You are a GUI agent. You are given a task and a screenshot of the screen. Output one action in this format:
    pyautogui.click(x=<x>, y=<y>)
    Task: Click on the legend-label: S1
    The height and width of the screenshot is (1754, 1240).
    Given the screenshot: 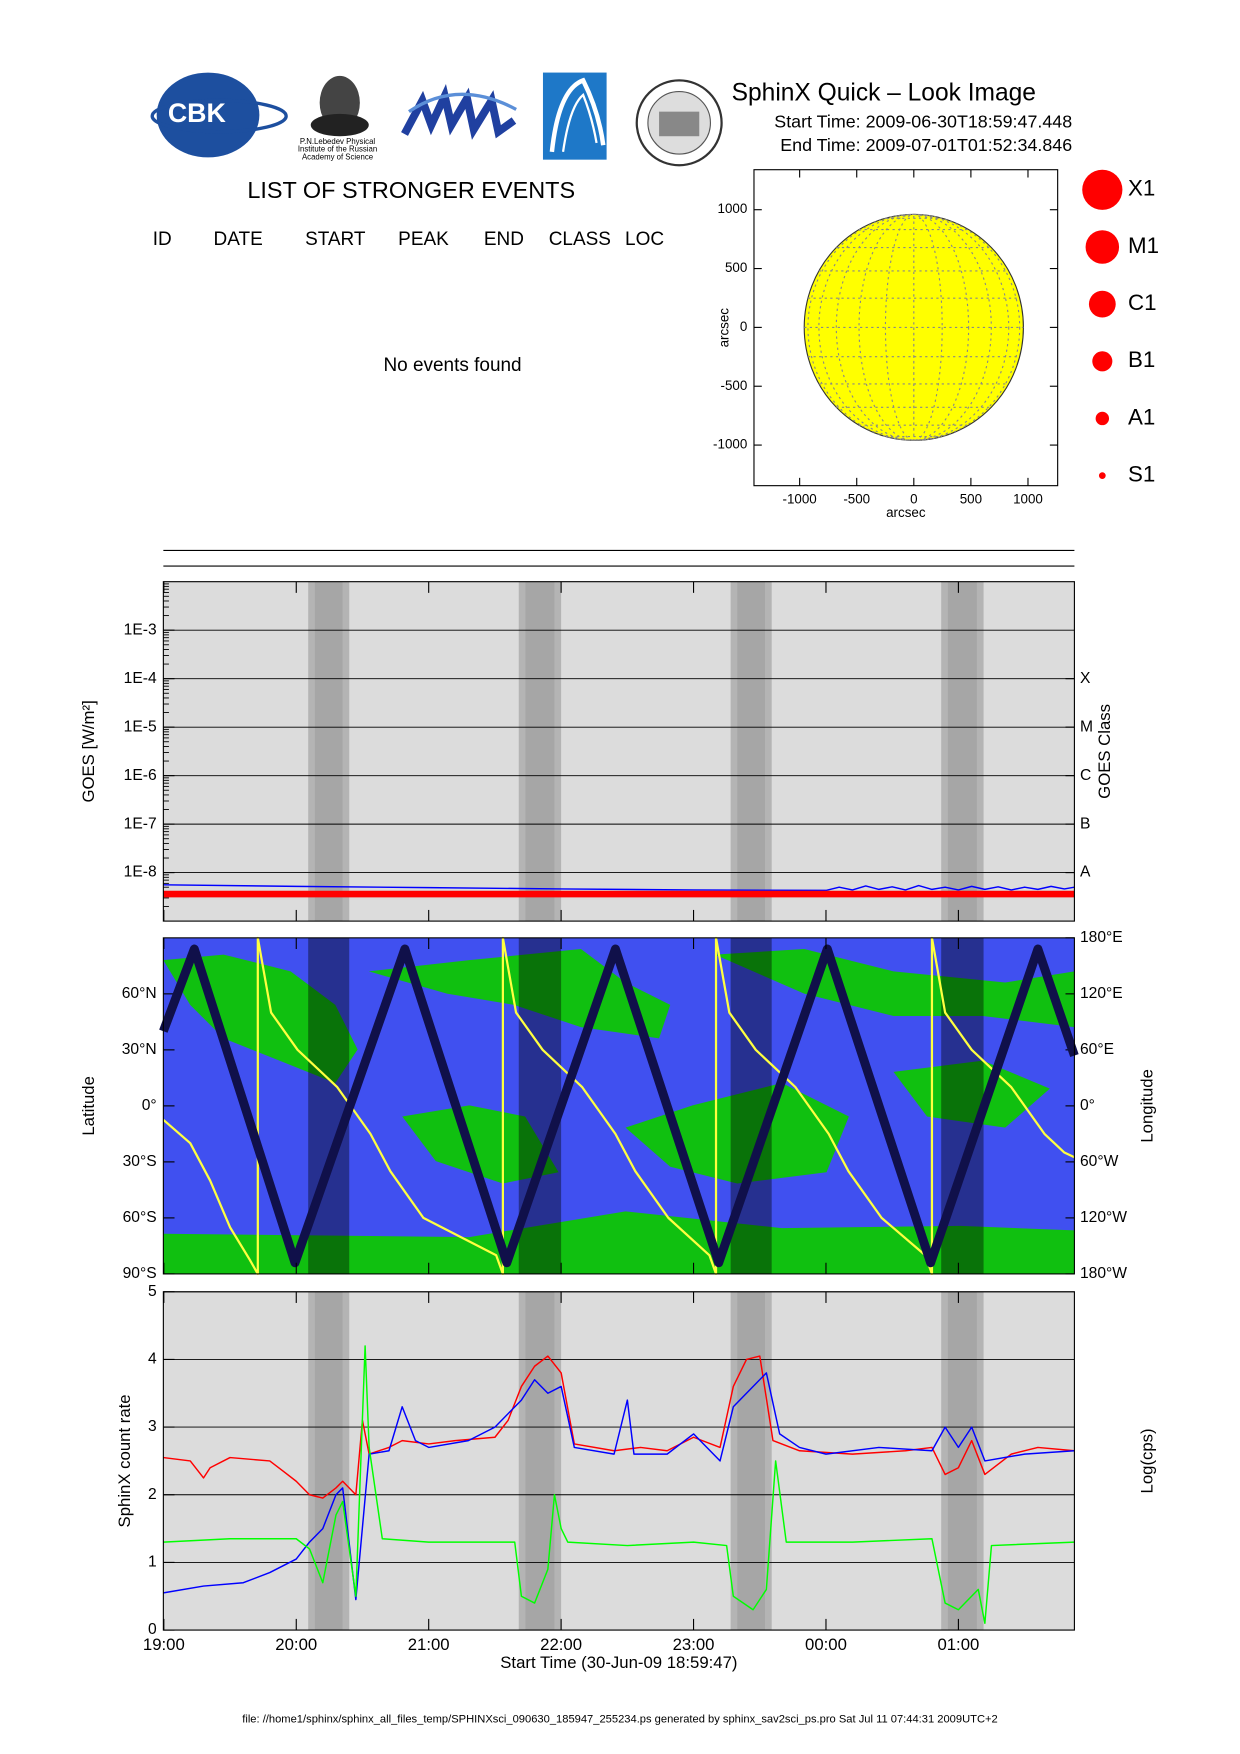 What is the action you would take?
    pyautogui.click(x=1141, y=474)
    